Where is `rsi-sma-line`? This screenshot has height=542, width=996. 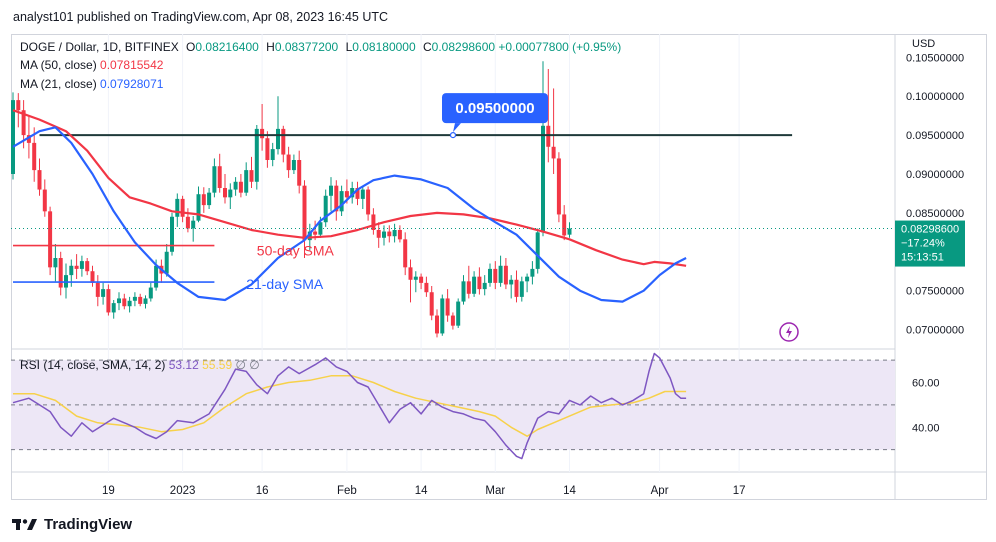
rsi-sma-line is located at coordinates (350, 406).